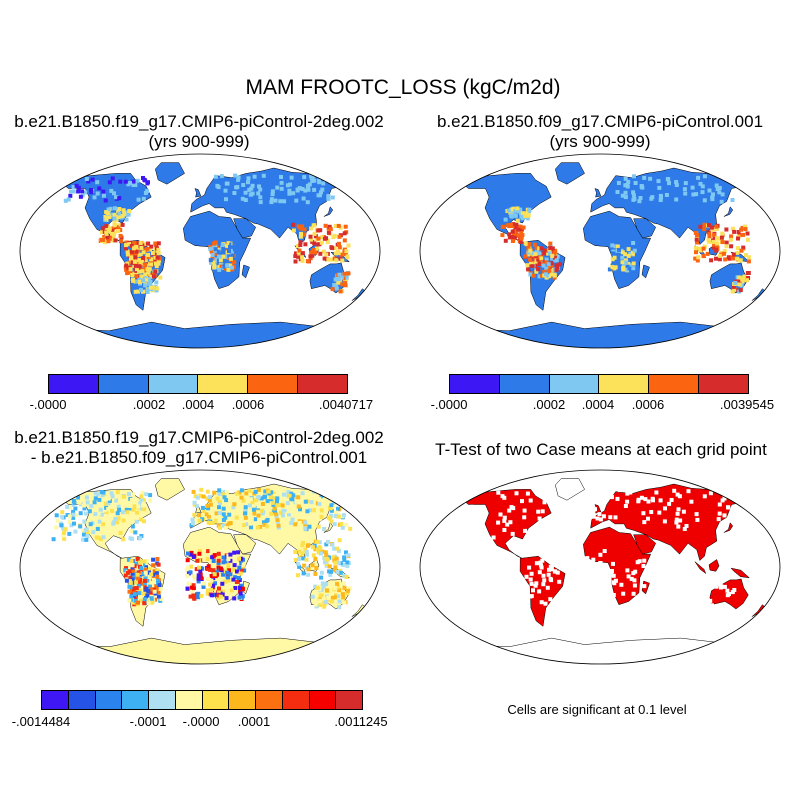 This screenshot has height=800, width=800. What do you see at coordinates (346, 404) in the screenshot?
I see `colorbar-label: .0040717` at bounding box center [346, 404].